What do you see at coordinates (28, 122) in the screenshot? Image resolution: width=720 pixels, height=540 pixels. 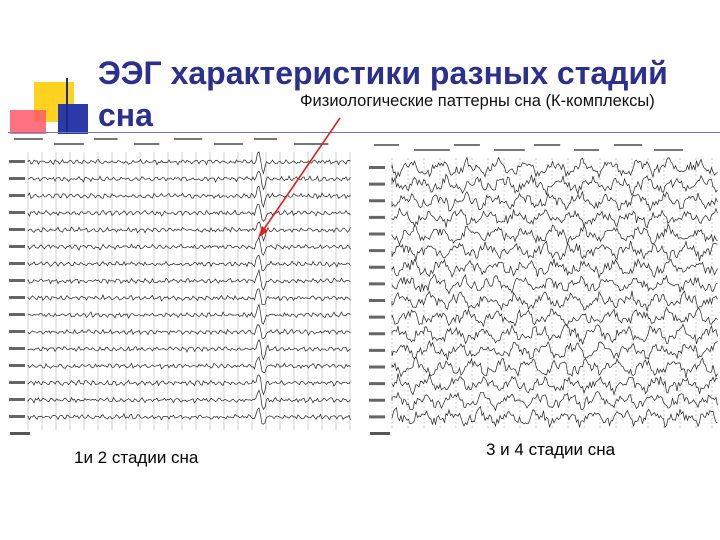 I see `deco-red-square` at bounding box center [28, 122].